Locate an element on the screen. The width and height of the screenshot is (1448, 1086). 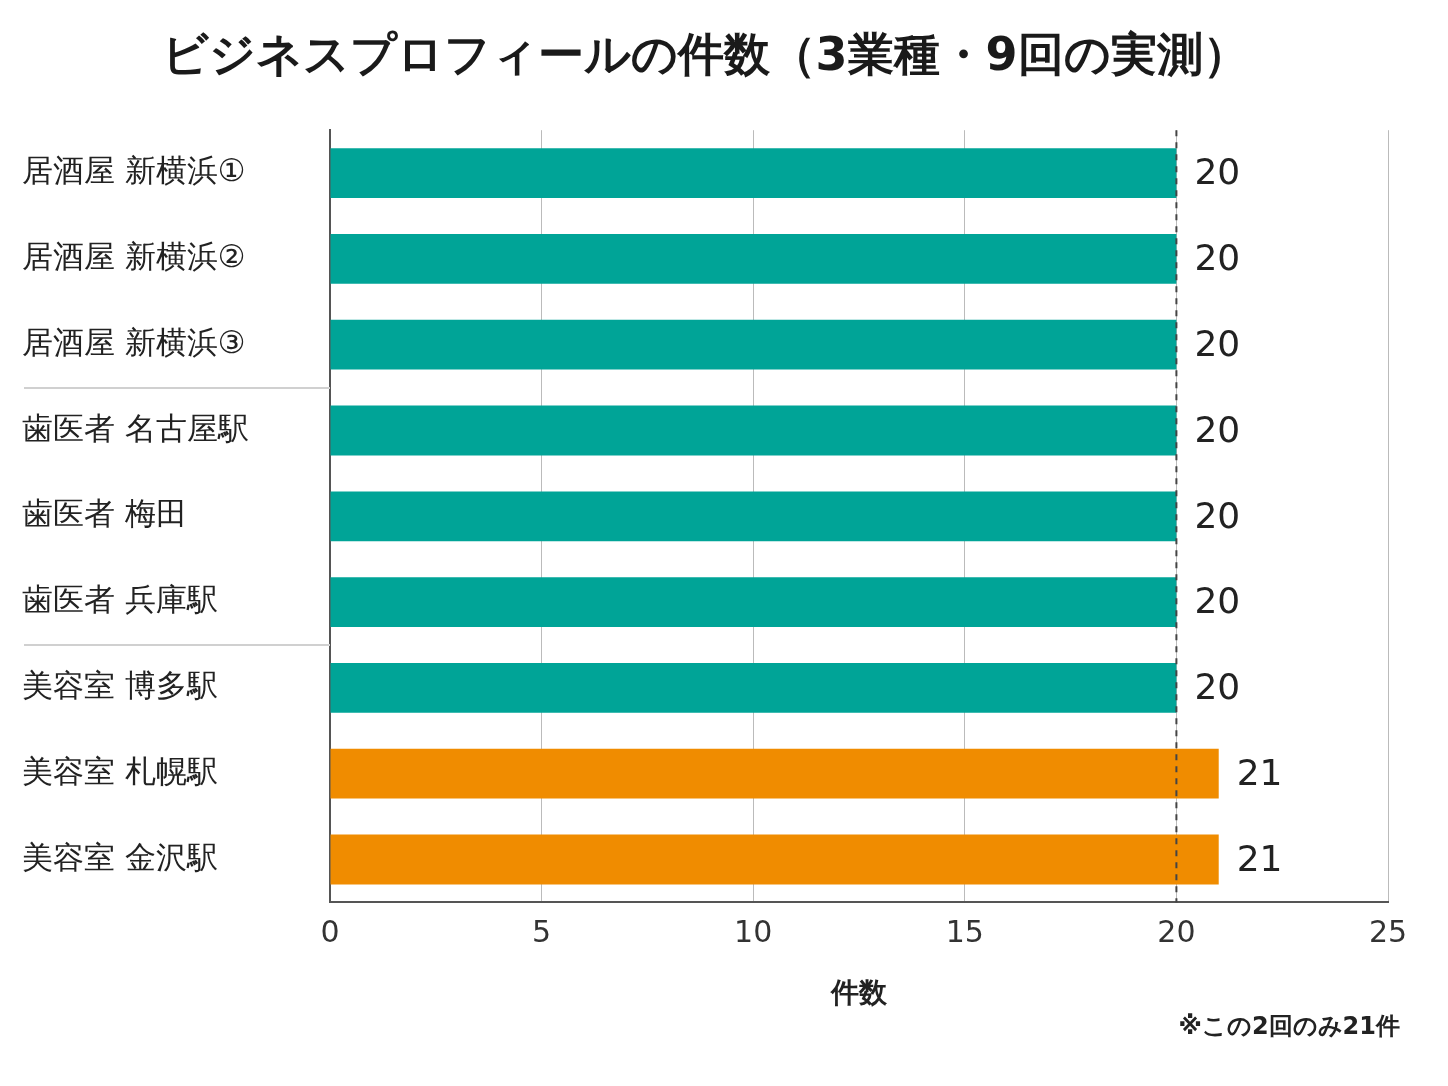
y-tick-label: 居酒屋 新横浜③ is located at coordinates (134, 341).